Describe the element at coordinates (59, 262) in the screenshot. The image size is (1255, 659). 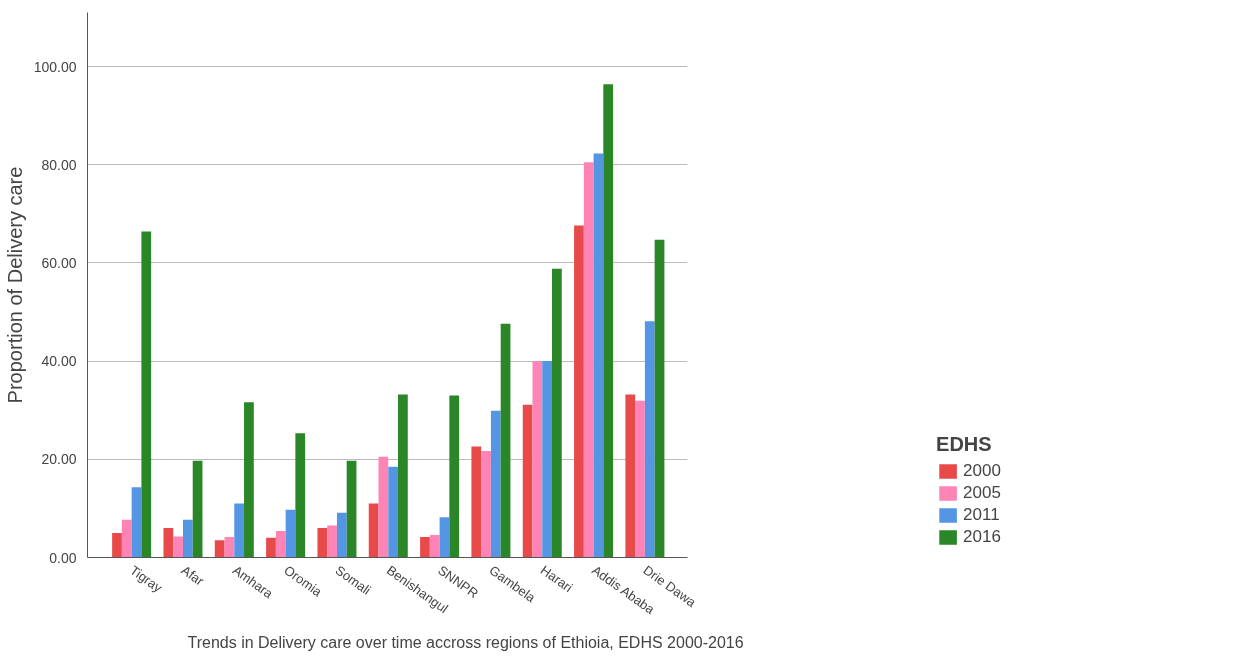
I see `y-tick-label: 60.00` at that location.